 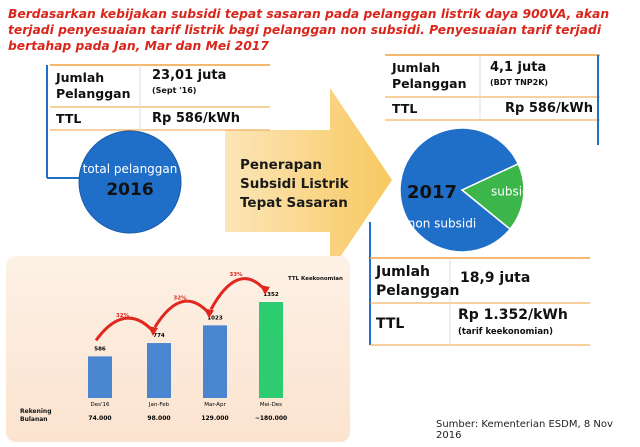 What do you see at coordinates (271, 418) in the screenshot?
I see `row-value: ~180.000` at bounding box center [271, 418].